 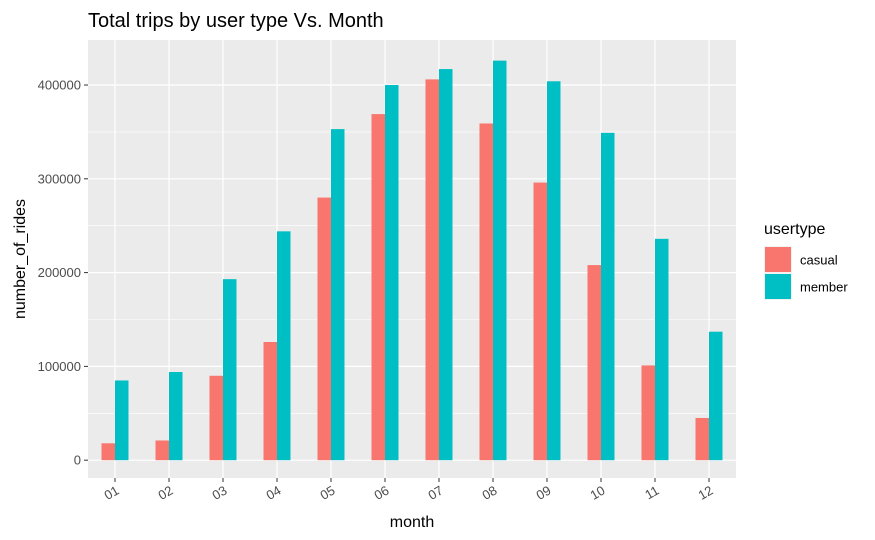 What do you see at coordinates (59, 366) in the screenshot?
I see `y-tick-label: 100000` at bounding box center [59, 366].